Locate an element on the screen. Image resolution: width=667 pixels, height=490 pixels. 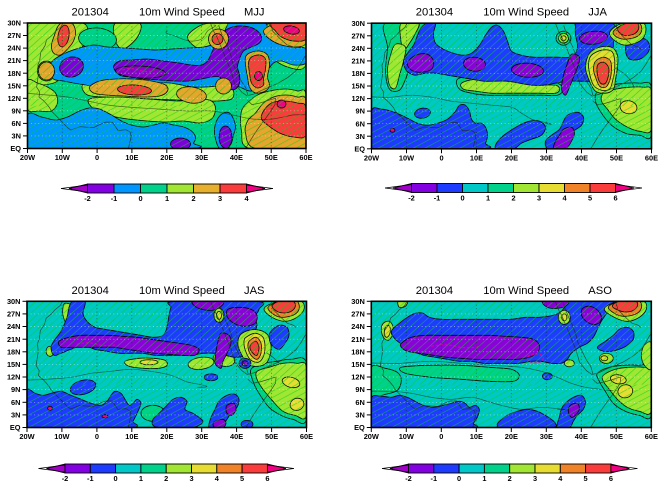
svg-text: 15N is located at coordinates (14, 85).